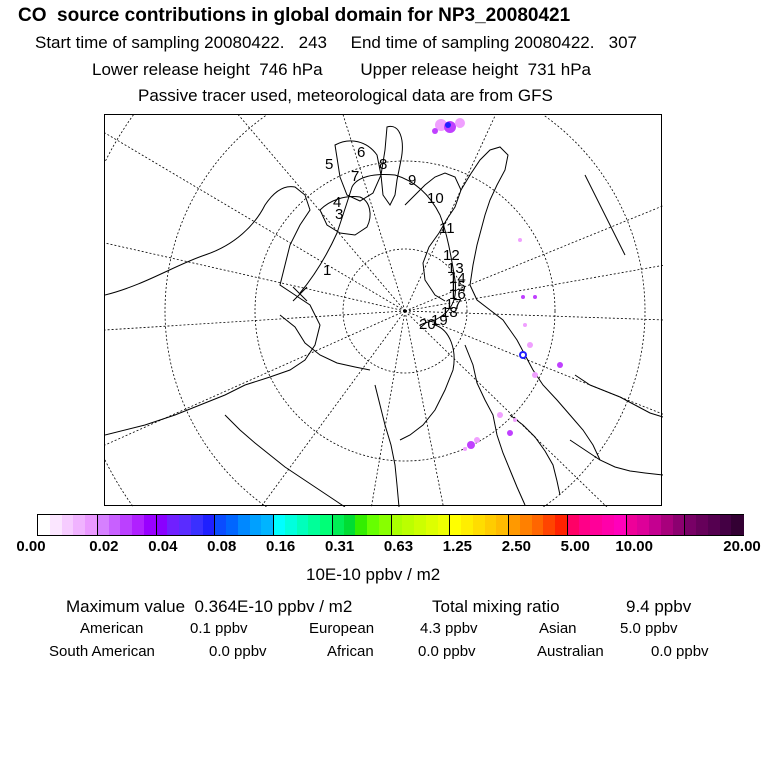 This screenshot has height=768, width=768. What do you see at coordinates (634, 546) in the screenshot?
I see `colorbar-tick-label: 10.00` at bounding box center [634, 546].